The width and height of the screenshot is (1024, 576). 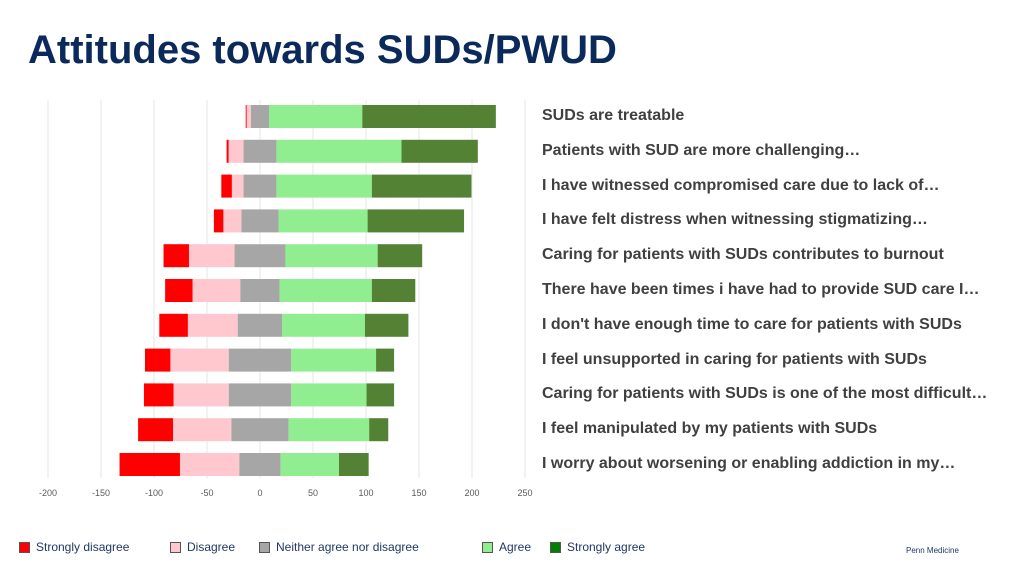 I want to click on x-tick-label: 100, so click(x=365, y=493).